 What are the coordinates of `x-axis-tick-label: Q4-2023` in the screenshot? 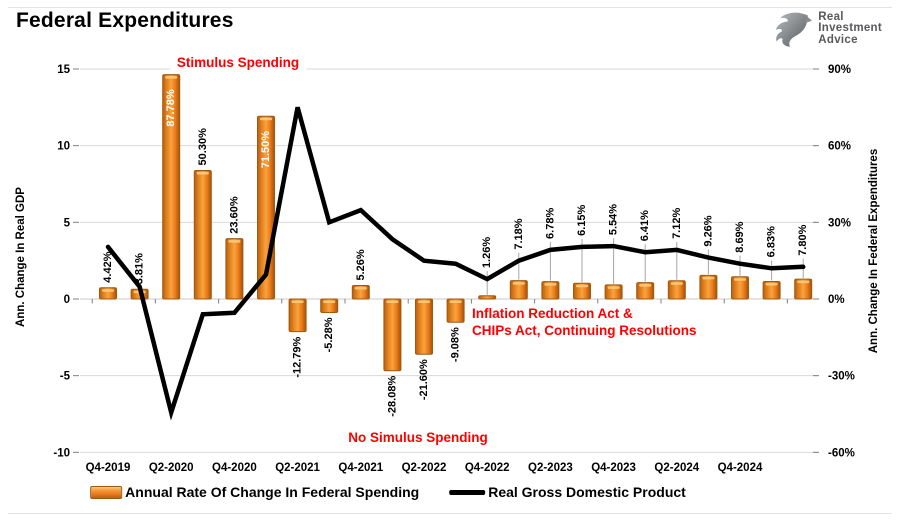 It's located at (613, 468).